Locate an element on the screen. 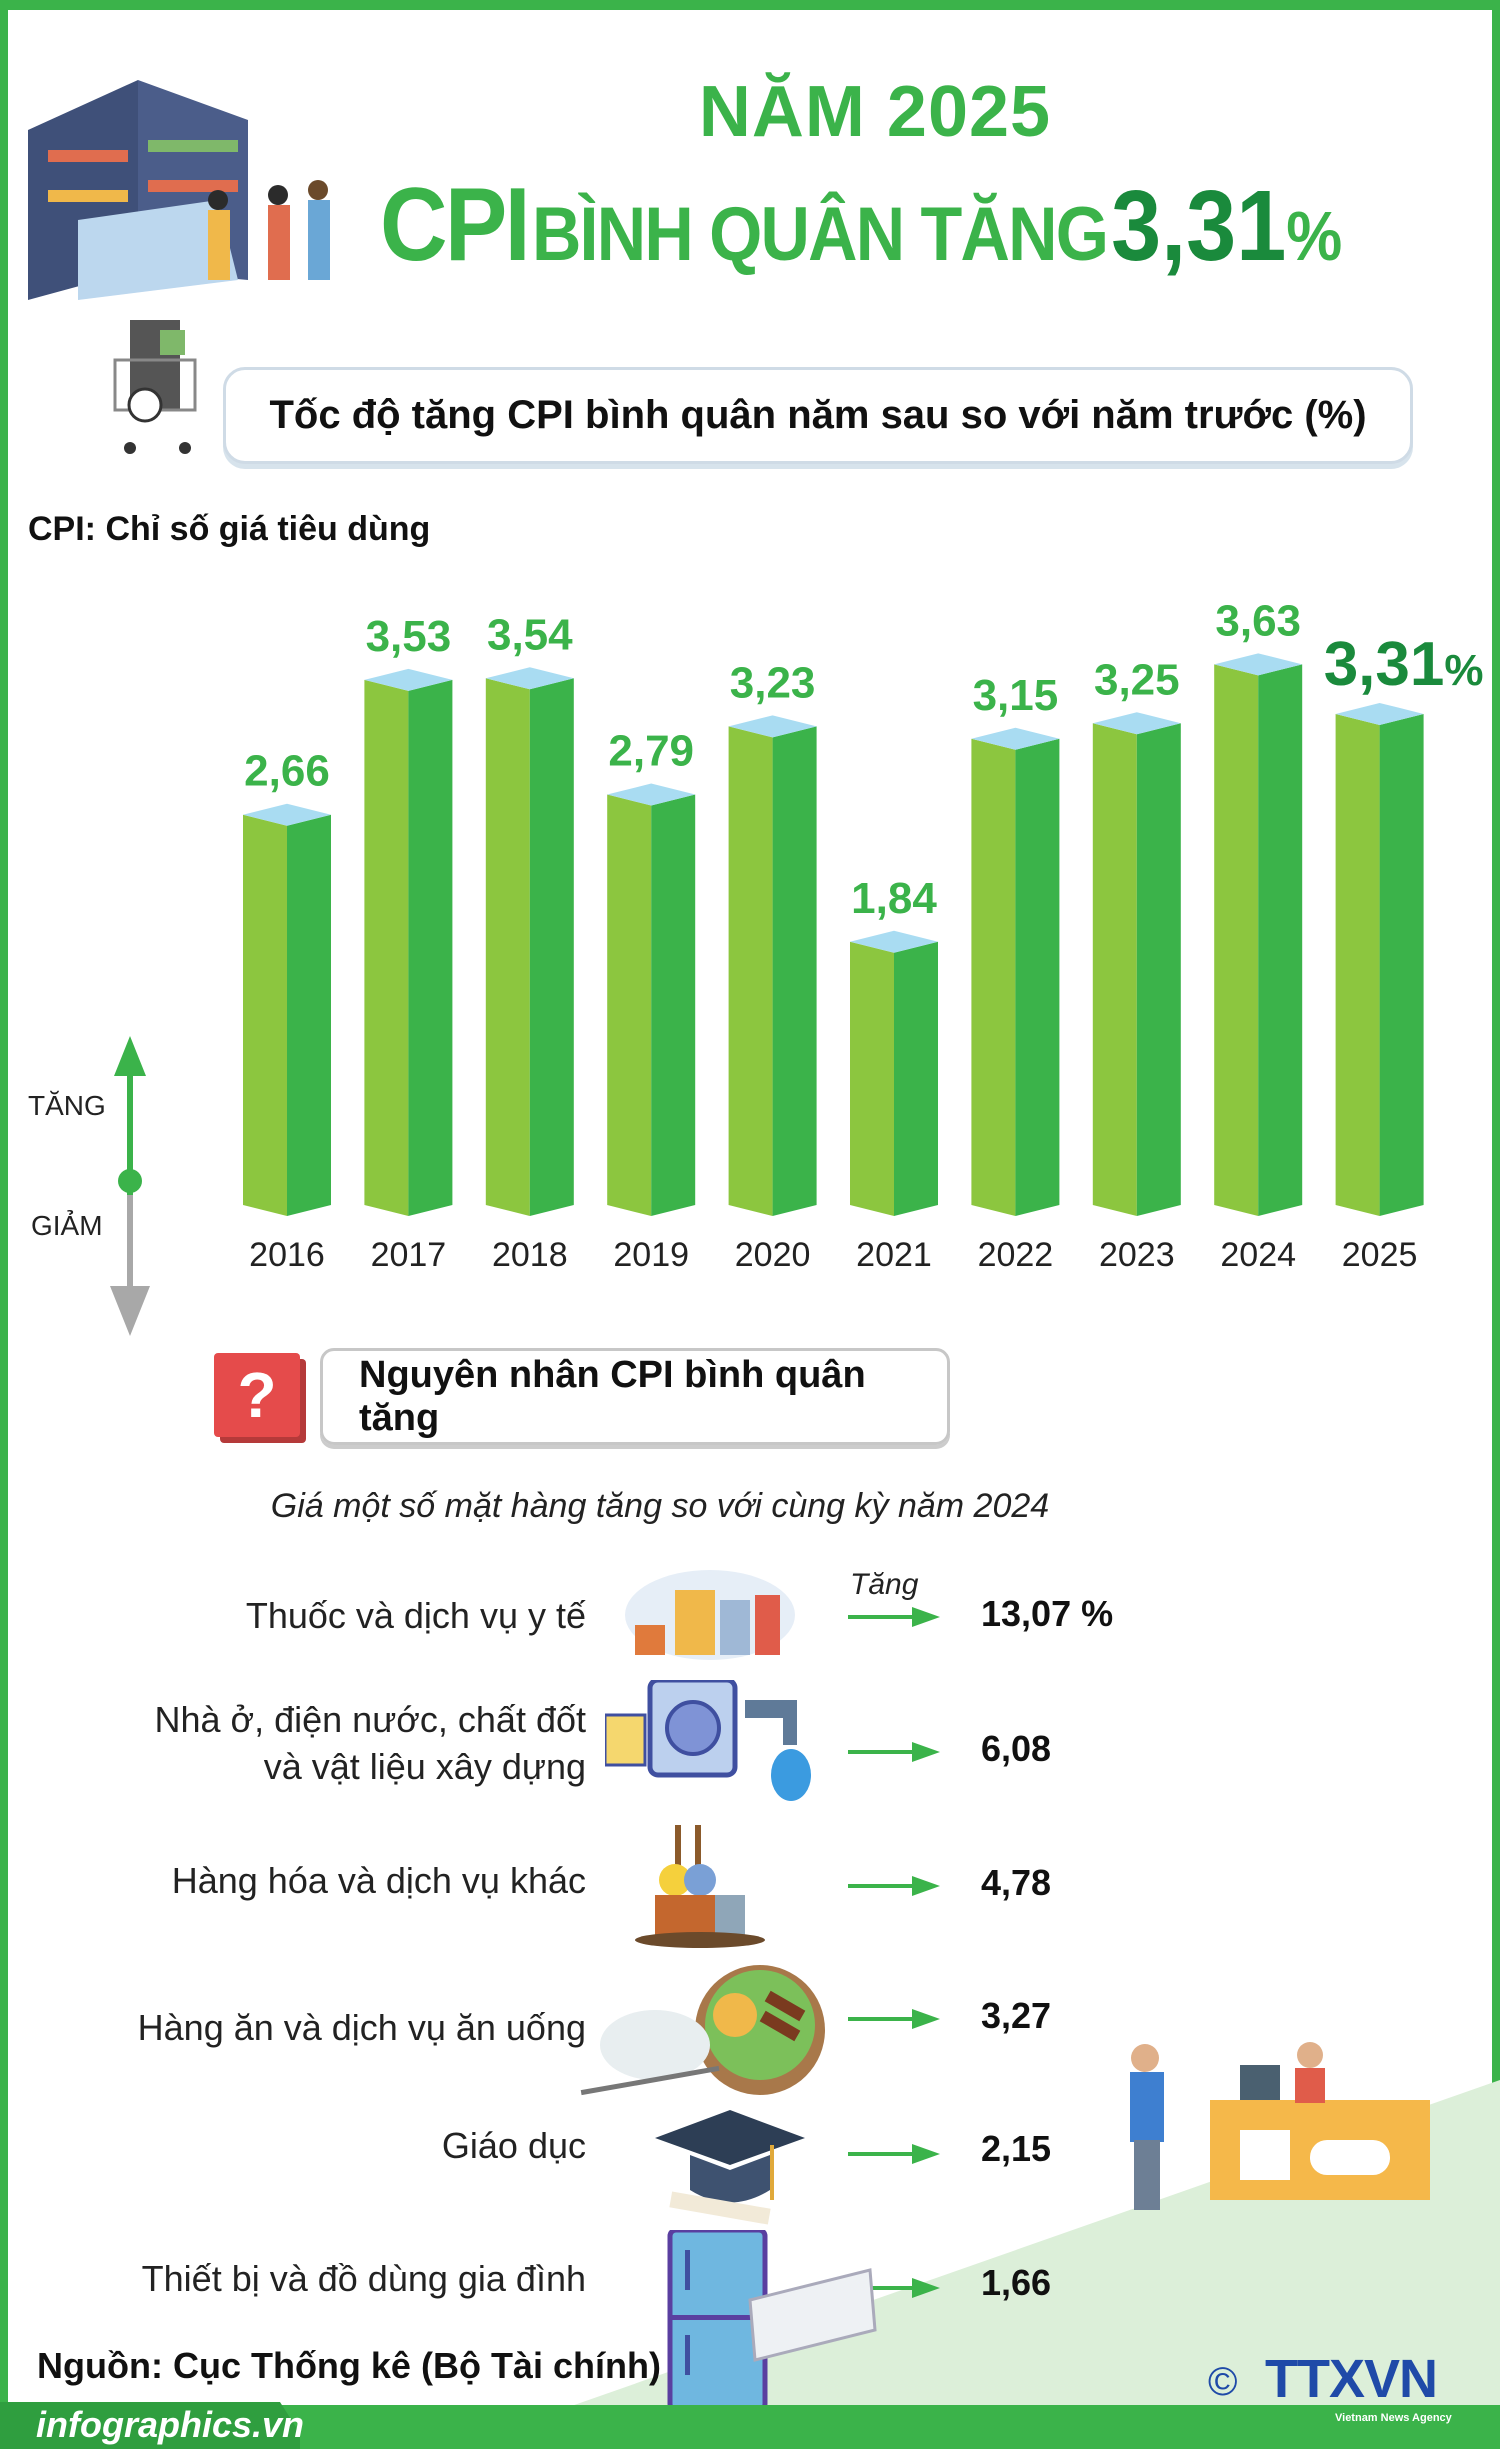  increase-label: Tăng is located at coordinates (884, 1584).